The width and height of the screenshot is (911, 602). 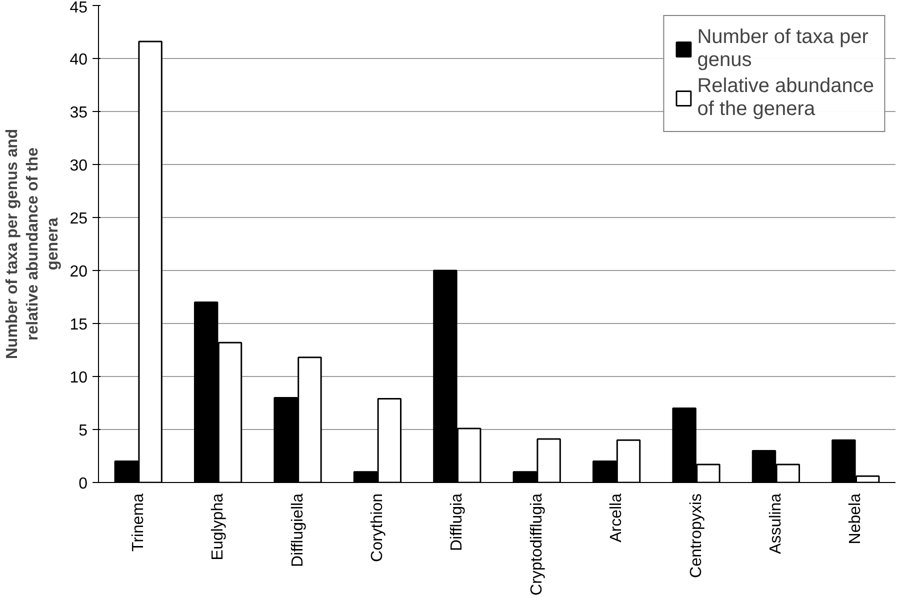 I want to click on x-tick-label: Assulina, so click(x=775, y=523).